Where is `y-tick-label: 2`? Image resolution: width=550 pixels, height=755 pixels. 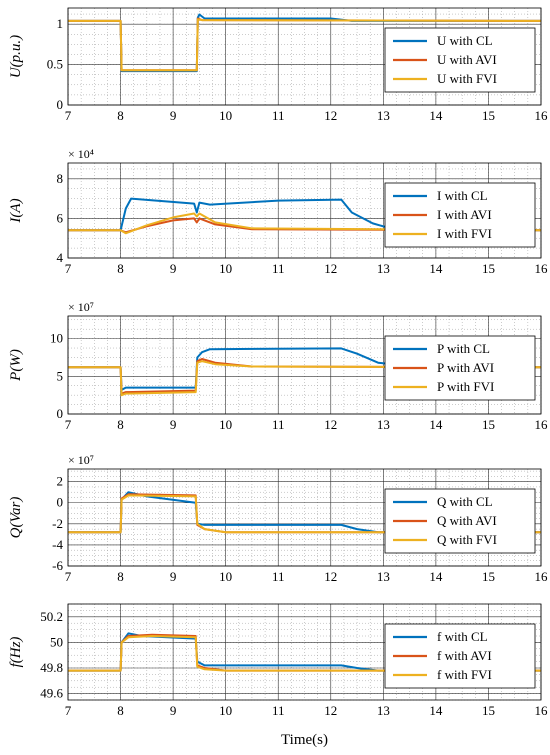 y-tick-label: 2 is located at coordinates (60, 481).